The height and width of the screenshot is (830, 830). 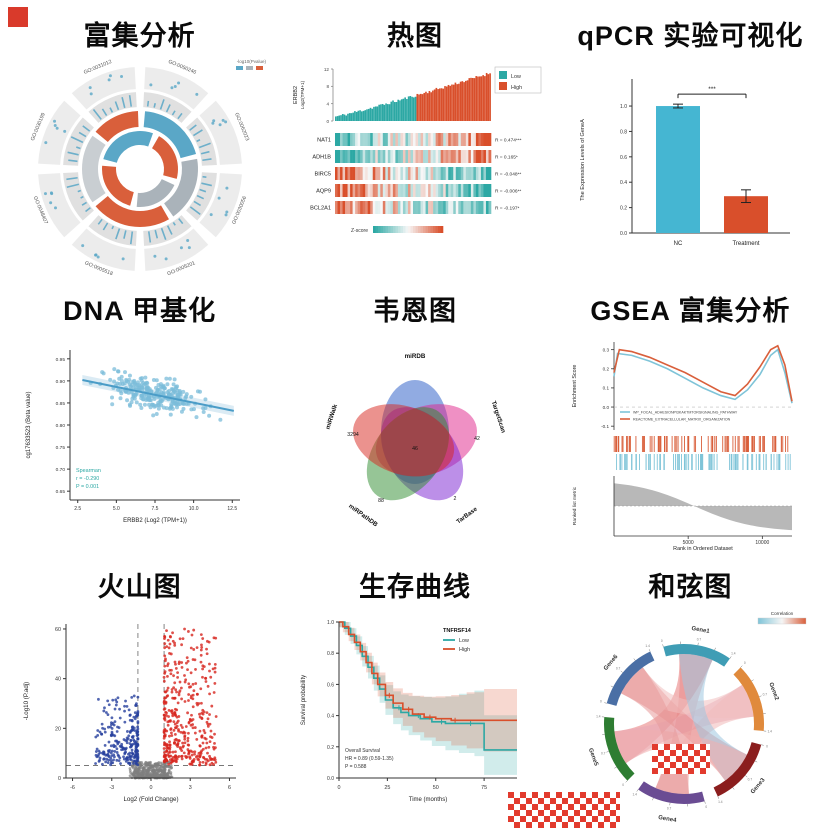 What do you see at coordinates (678, 244) in the screenshot?
I see `svg-text: NC` at bounding box center [678, 244].